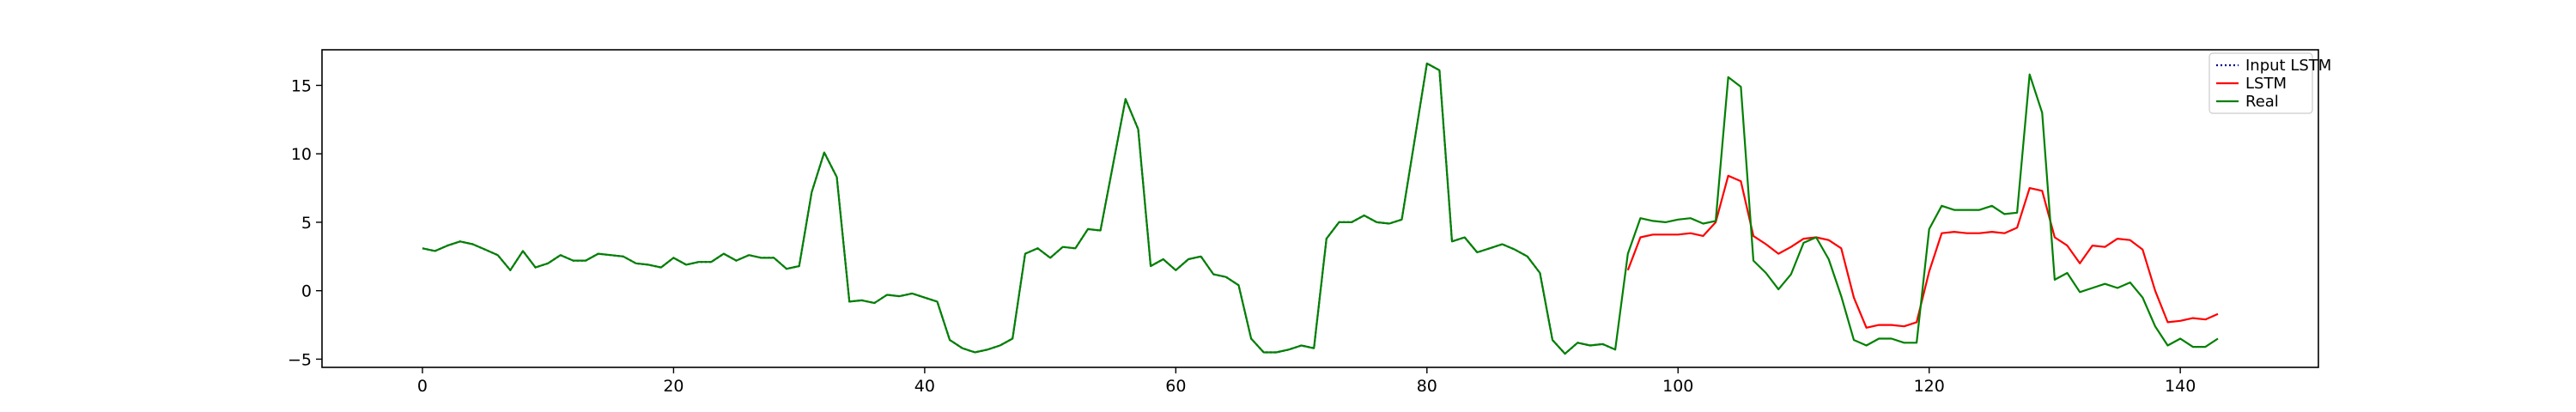  I want to click on y-tick-label: 10, so click(301, 154).